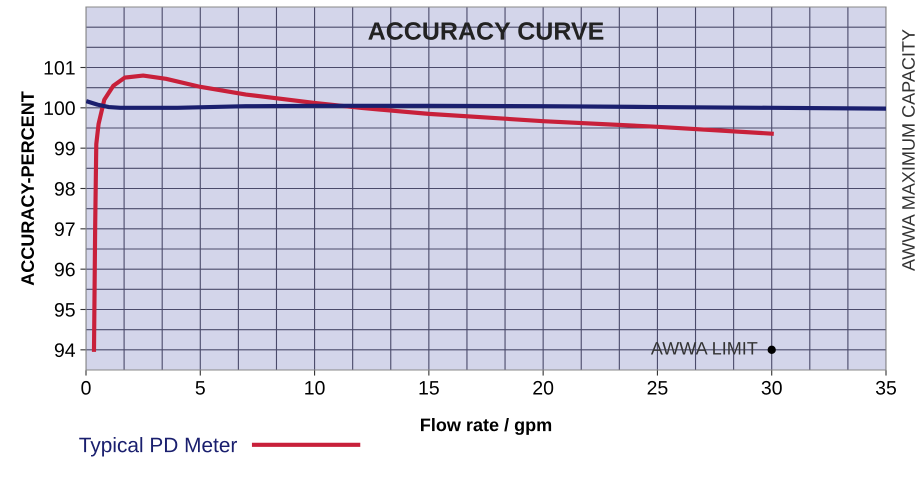 The image size is (924, 495). I want to click on text: AWWA MAXIMUM CAPACITY, so click(908, 150).